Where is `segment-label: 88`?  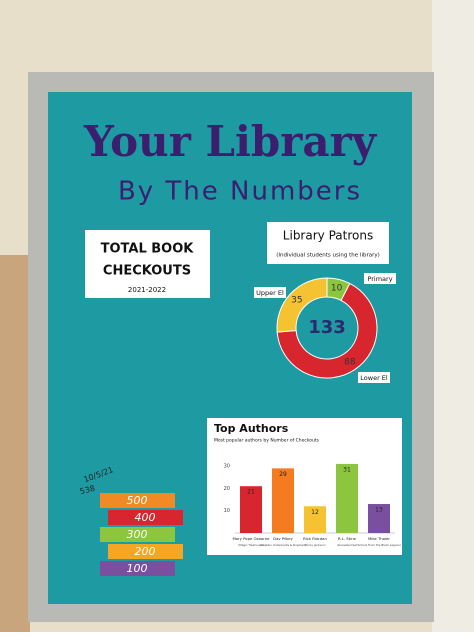 segment-label: 88 is located at coordinates (350, 363).